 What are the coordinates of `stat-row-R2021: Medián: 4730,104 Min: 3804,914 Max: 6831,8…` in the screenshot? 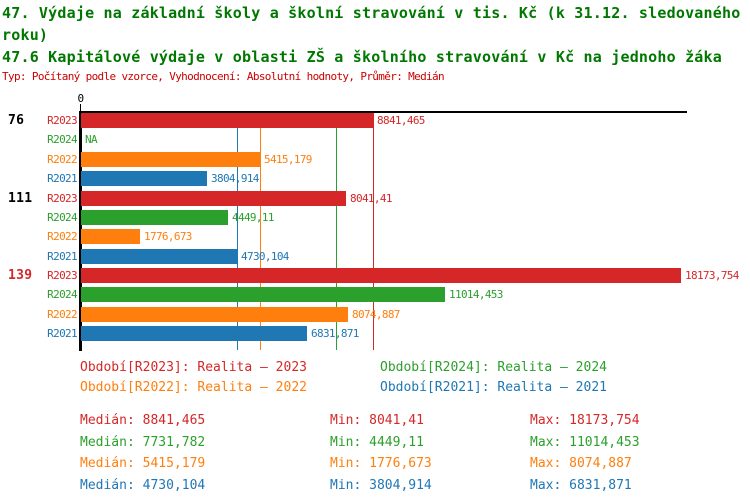 It's located at (410, 486).